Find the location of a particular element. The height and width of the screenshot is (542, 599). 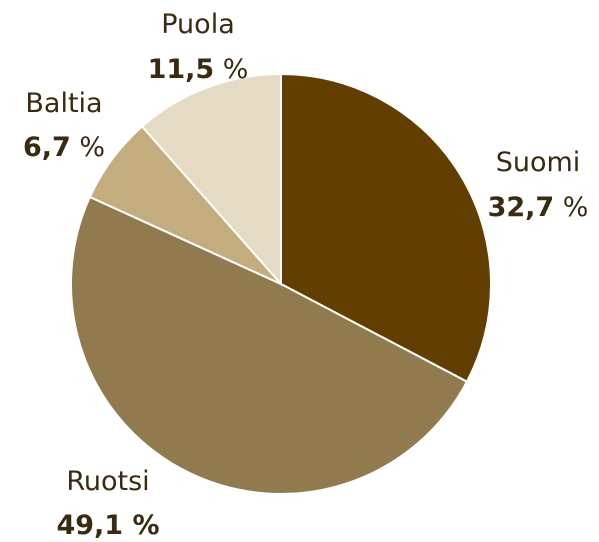

slice-value-number: 6,7 is located at coordinates (47, 147).